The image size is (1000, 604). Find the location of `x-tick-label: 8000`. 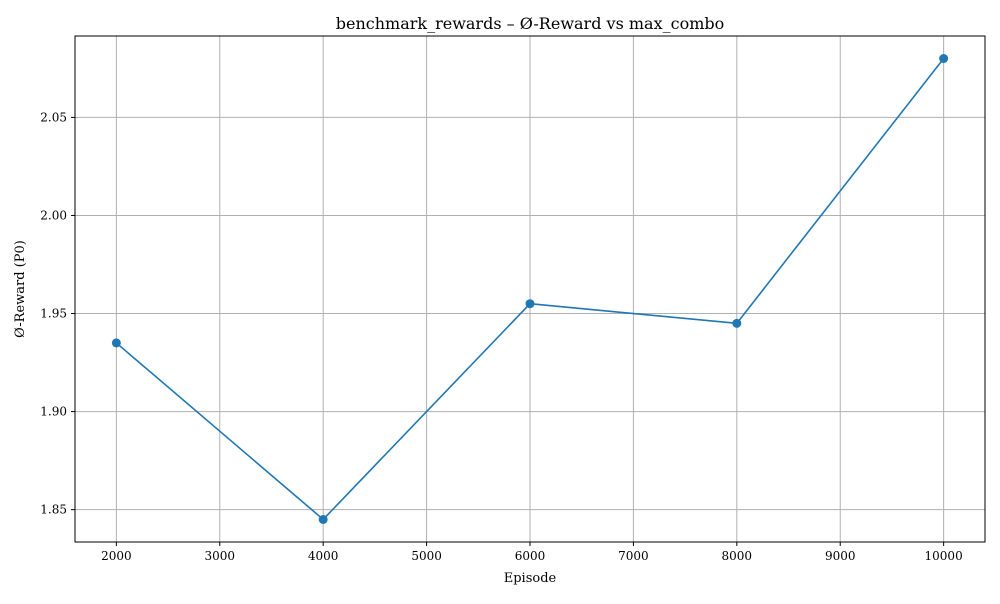

x-tick-label: 8000 is located at coordinates (737, 556).